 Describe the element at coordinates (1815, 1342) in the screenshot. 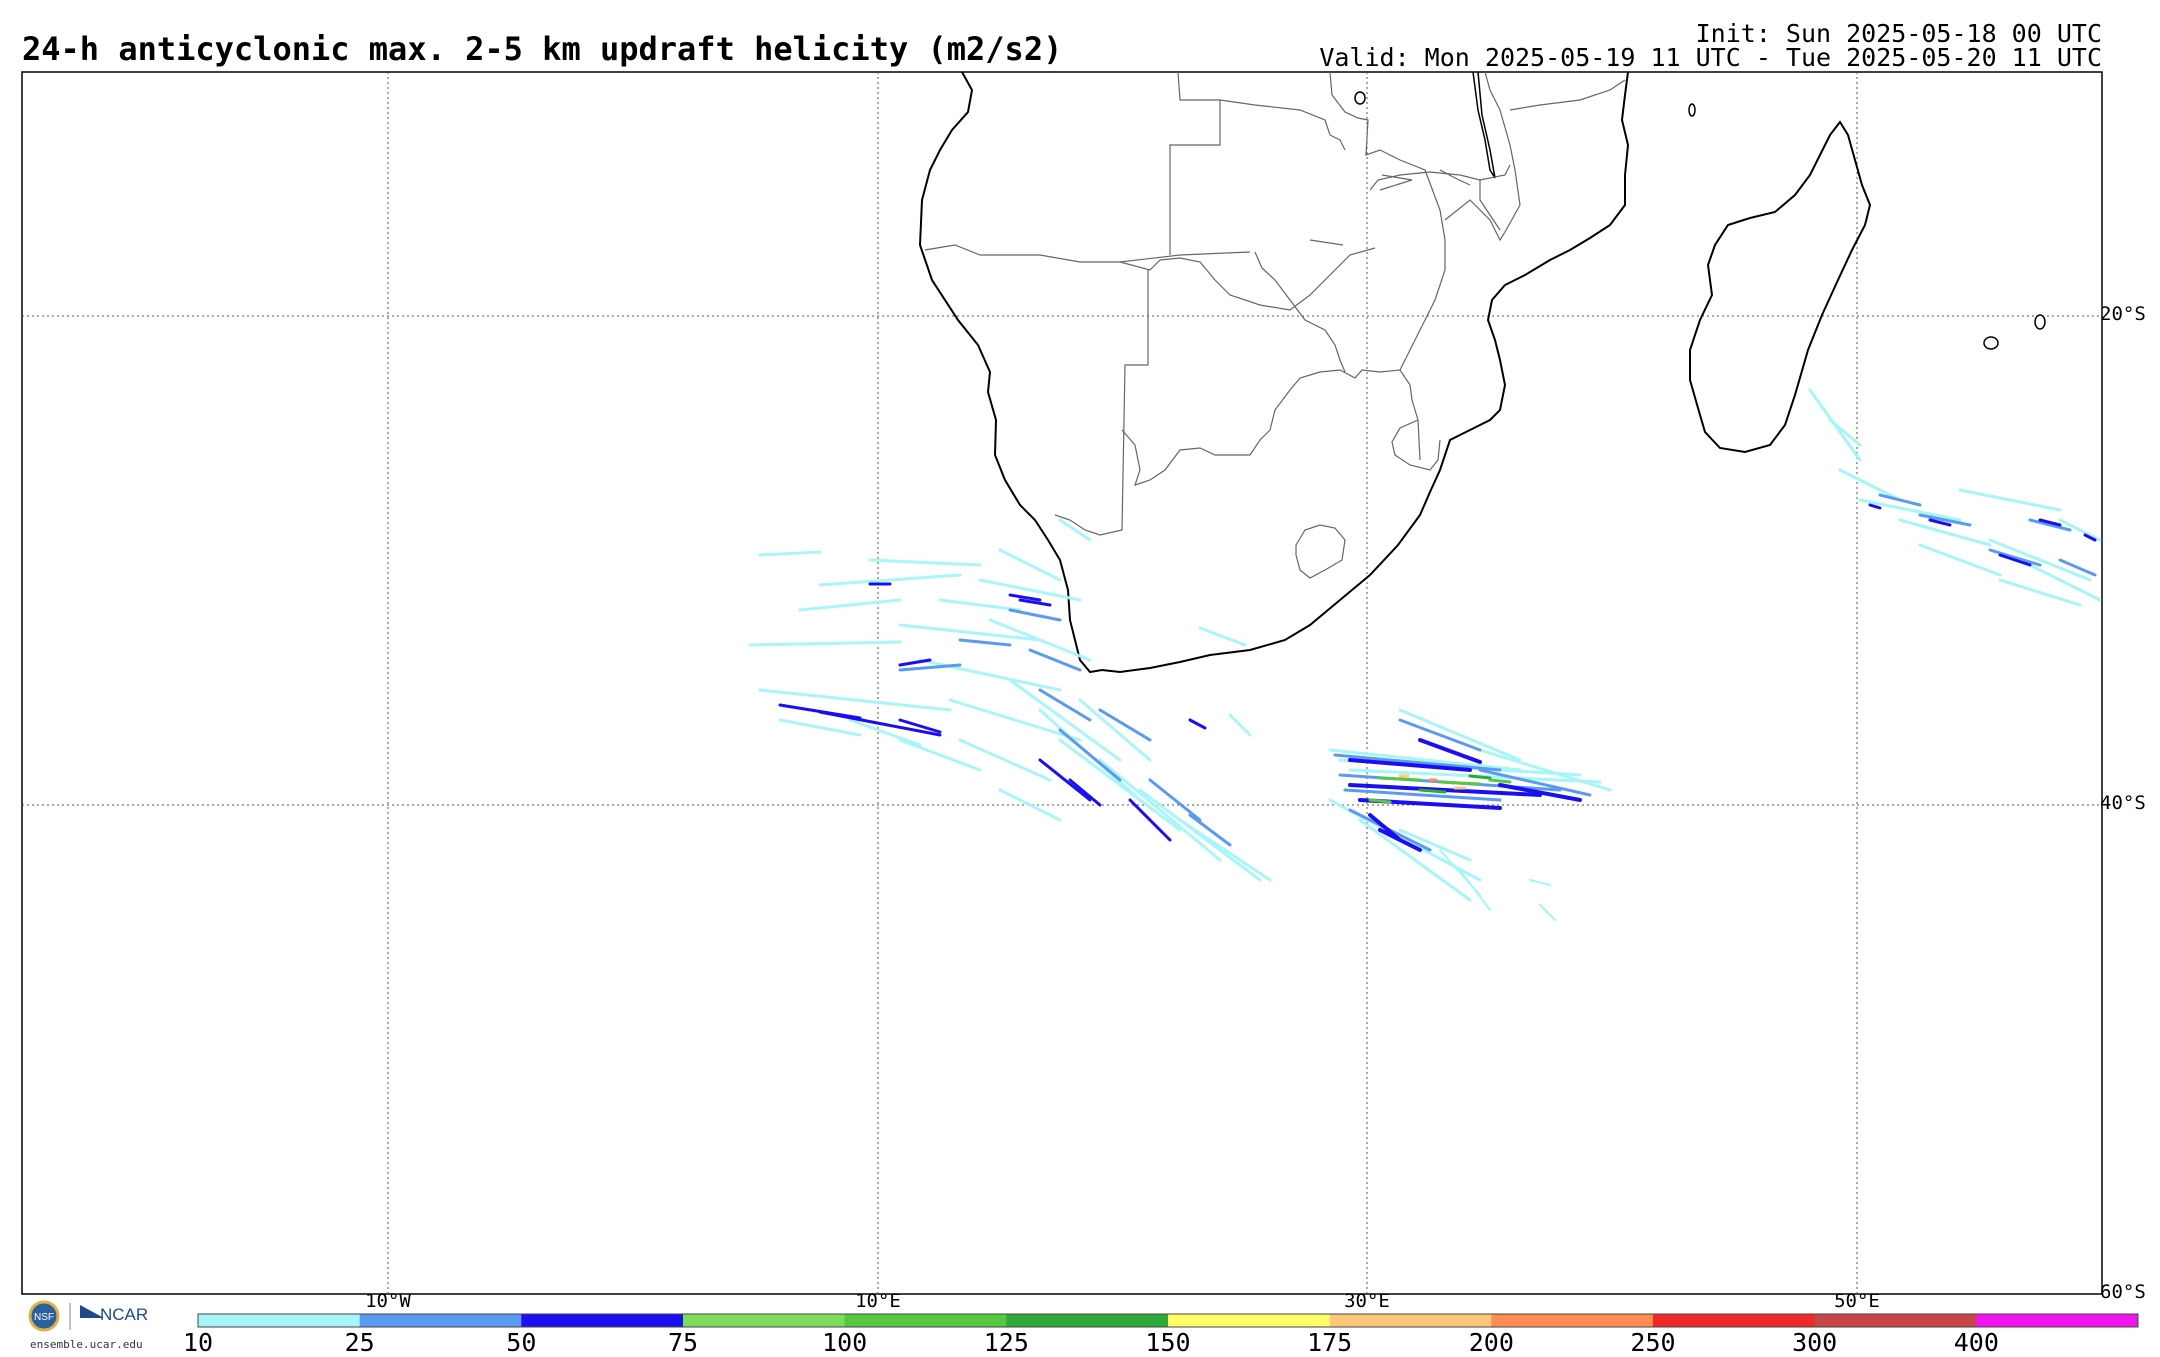

I see `colorbar-tick-label: 300` at that location.